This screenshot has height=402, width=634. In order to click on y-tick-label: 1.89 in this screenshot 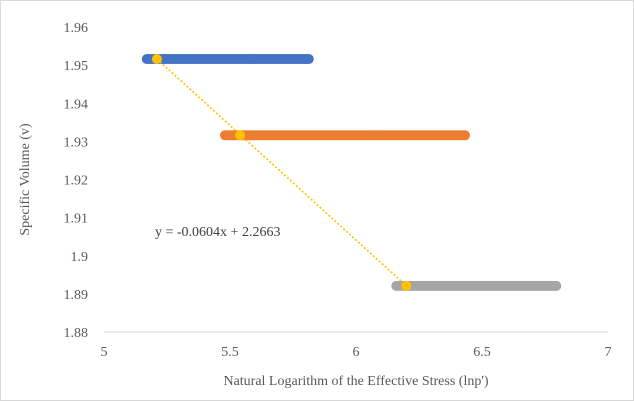, I will do `click(76, 295)`.